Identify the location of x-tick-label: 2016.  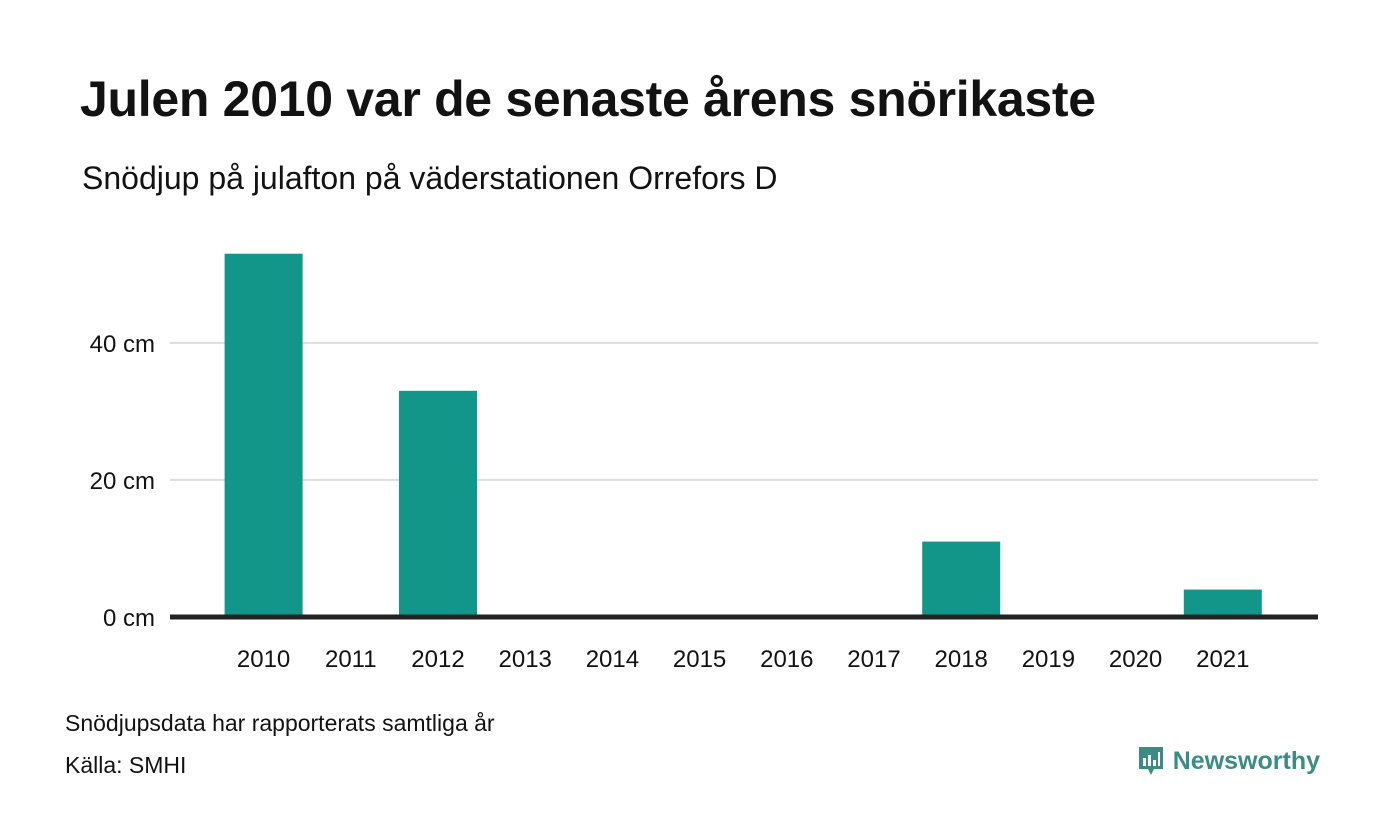
(786, 659).